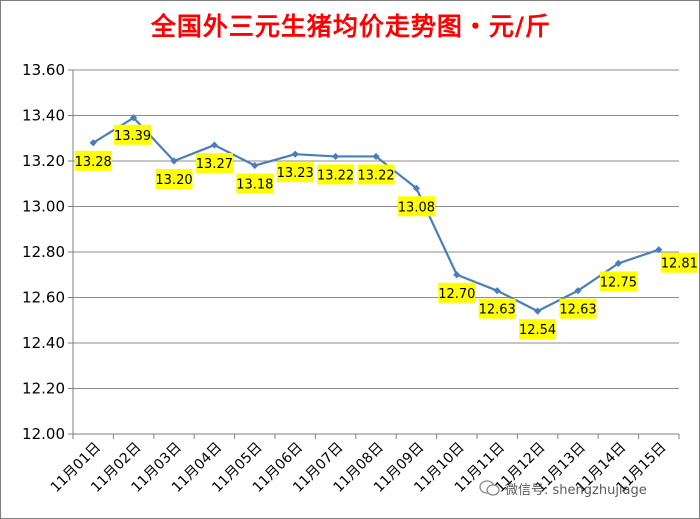 The image size is (700, 519). Describe the element at coordinates (43, 434) in the screenshot. I see `y-tick-label: 12.00` at that location.